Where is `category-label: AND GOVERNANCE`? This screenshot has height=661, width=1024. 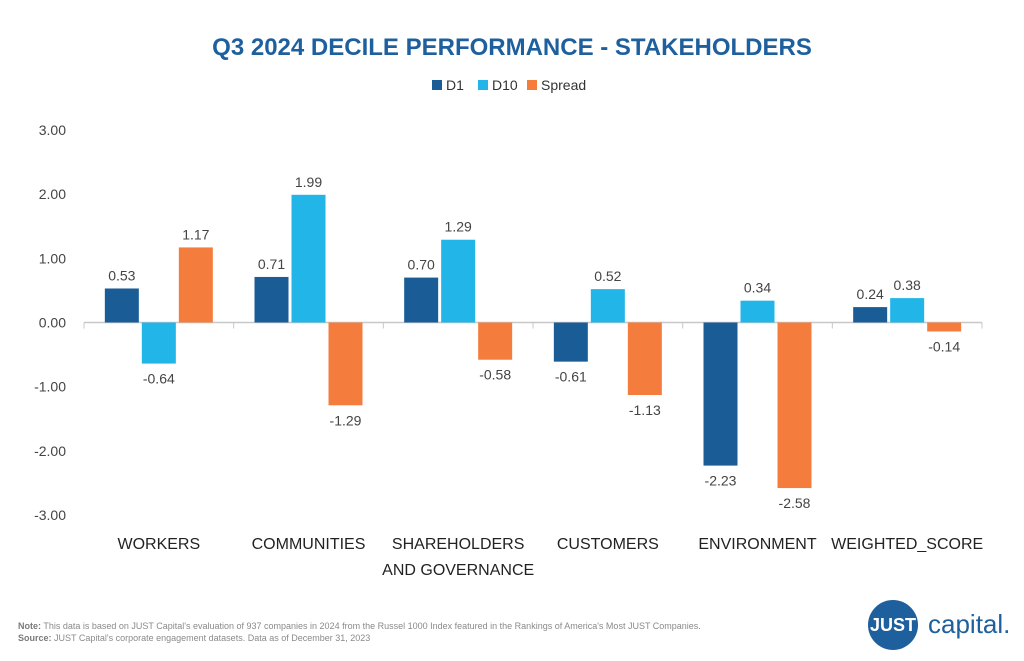 category-label: AND GOVERNANCE is located at coordinates (458, 570).